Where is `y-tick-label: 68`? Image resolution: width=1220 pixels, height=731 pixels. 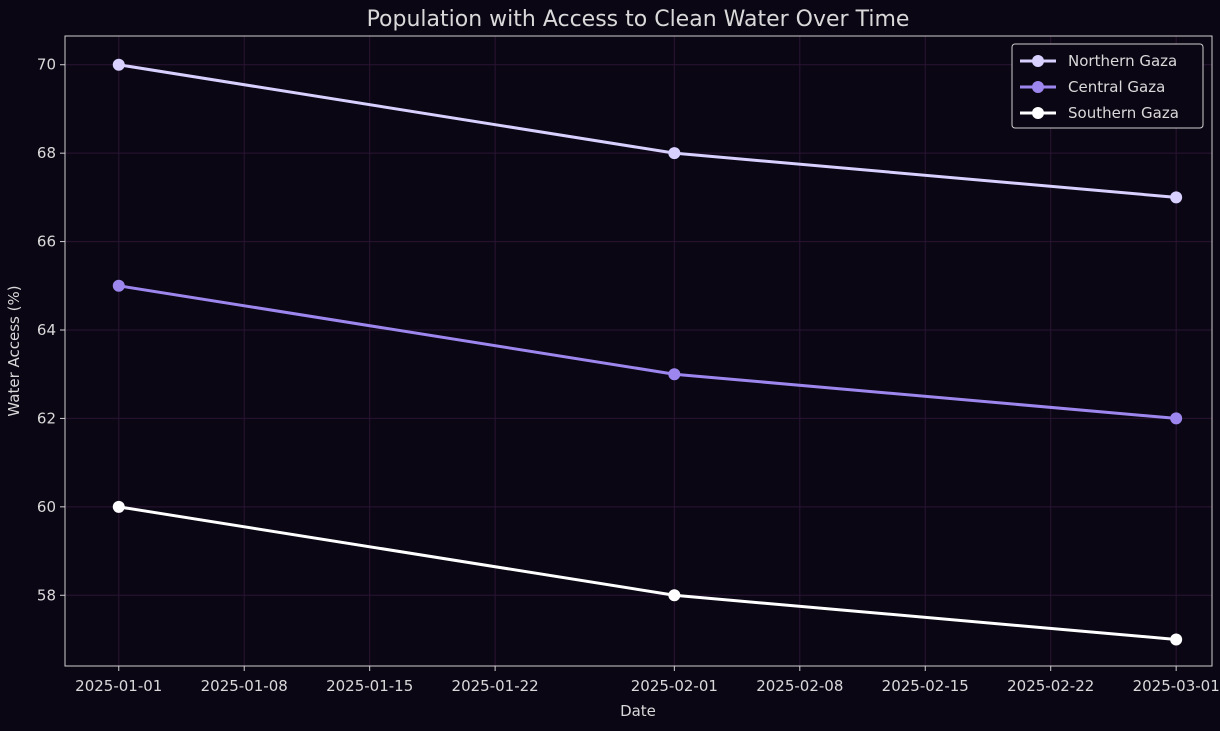
y-tick-label: 68 is located at coordinates (46, 153).